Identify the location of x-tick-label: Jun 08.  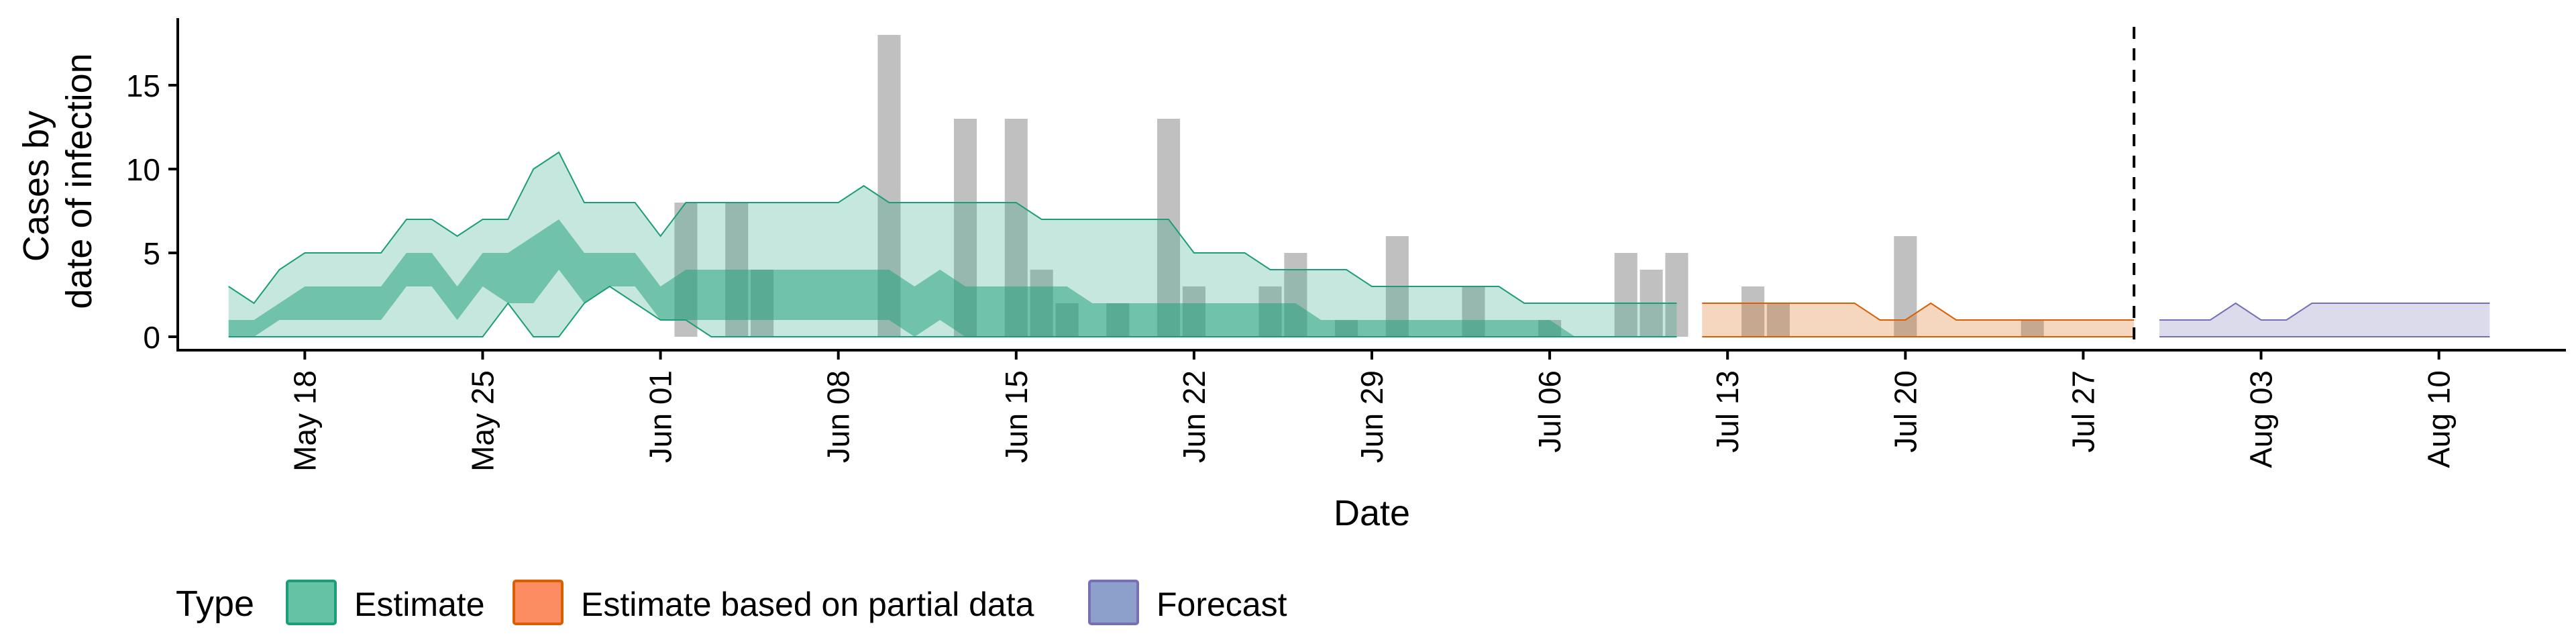
(838, 416).